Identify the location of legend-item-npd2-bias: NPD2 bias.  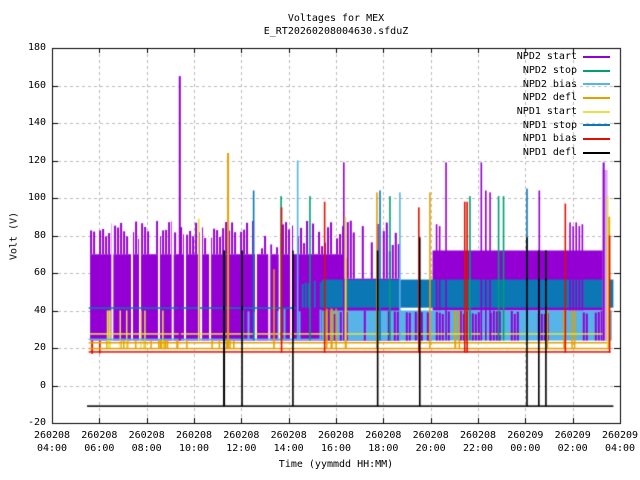
(560, 84).